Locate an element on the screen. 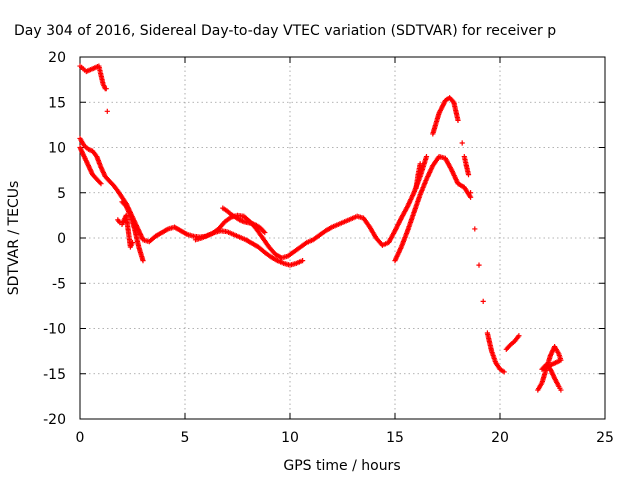  y-tick-label-3: -5 is located at coordinates (59, 284).